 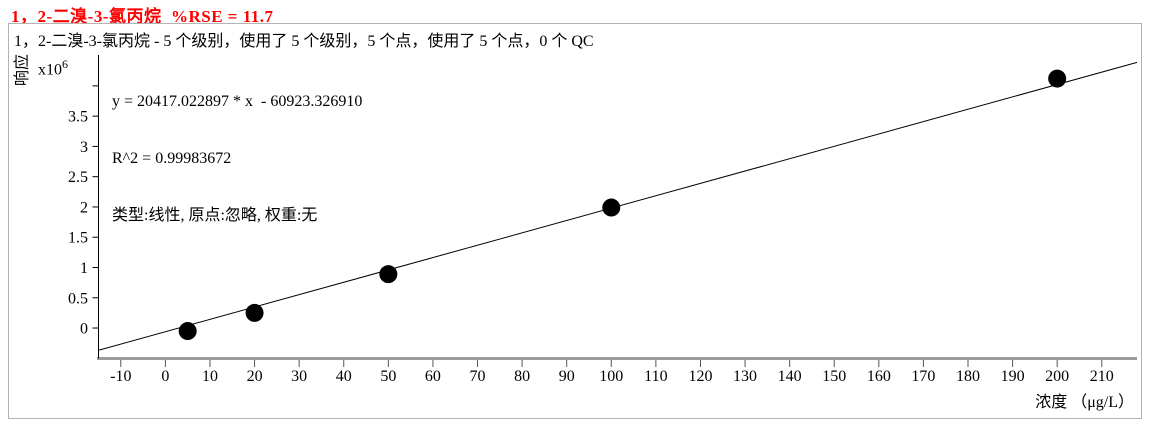 I want to click on x-tick-label: 160, so click(x=879, y=376).